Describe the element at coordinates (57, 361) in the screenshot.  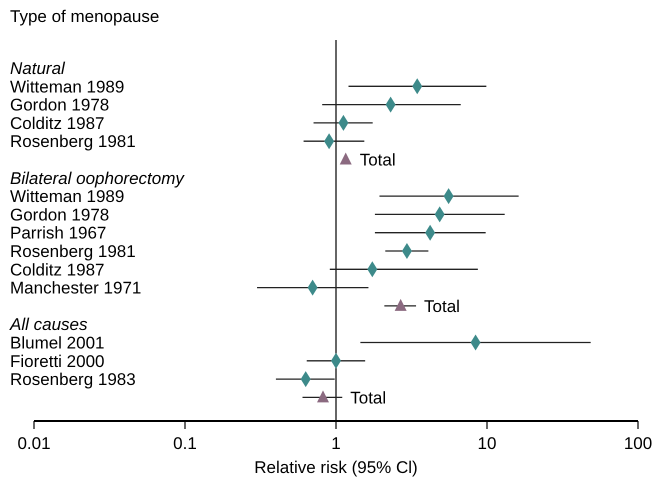
I see `y-tick-label: Fioretti 2000` at that location.